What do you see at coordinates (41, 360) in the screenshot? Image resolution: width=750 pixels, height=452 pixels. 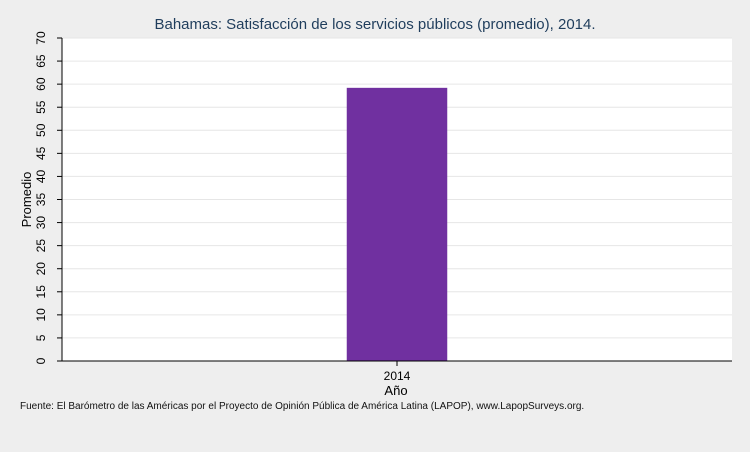 I see `y-tick-label: 0` at bounding box center [41, 360].